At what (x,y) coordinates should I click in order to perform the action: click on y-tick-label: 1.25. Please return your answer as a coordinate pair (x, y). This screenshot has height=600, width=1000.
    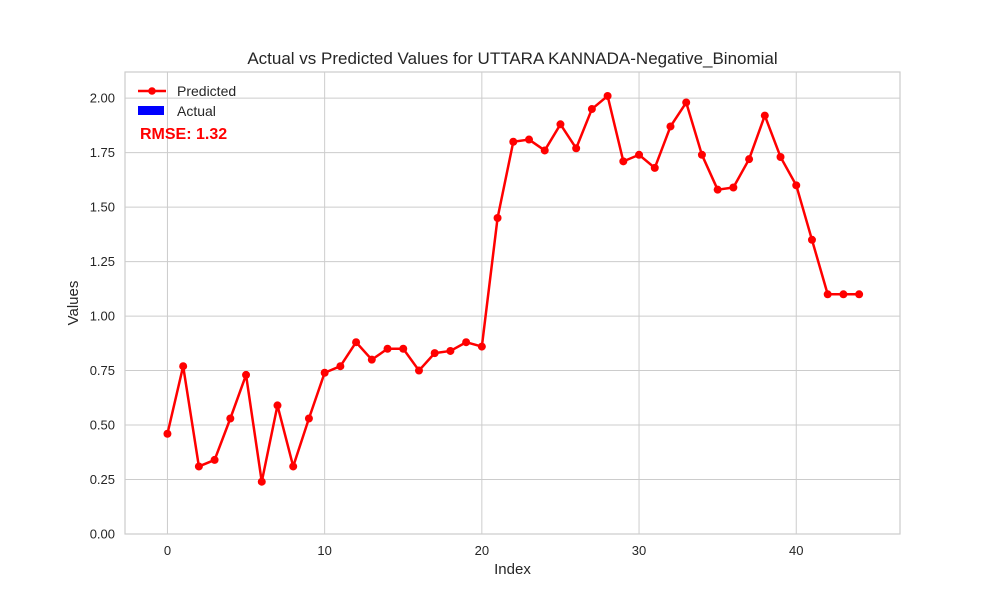
    Looking at the image, I should click on (102, 261).